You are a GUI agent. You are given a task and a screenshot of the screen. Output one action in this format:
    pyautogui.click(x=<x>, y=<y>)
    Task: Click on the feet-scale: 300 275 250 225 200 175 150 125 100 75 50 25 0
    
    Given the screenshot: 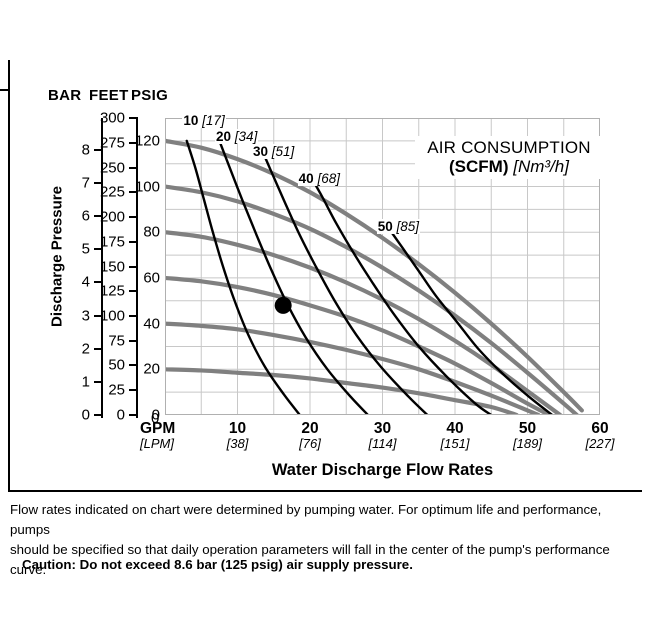 What is the action you would take?
    pyautogui.click(x=118, y=267)
    